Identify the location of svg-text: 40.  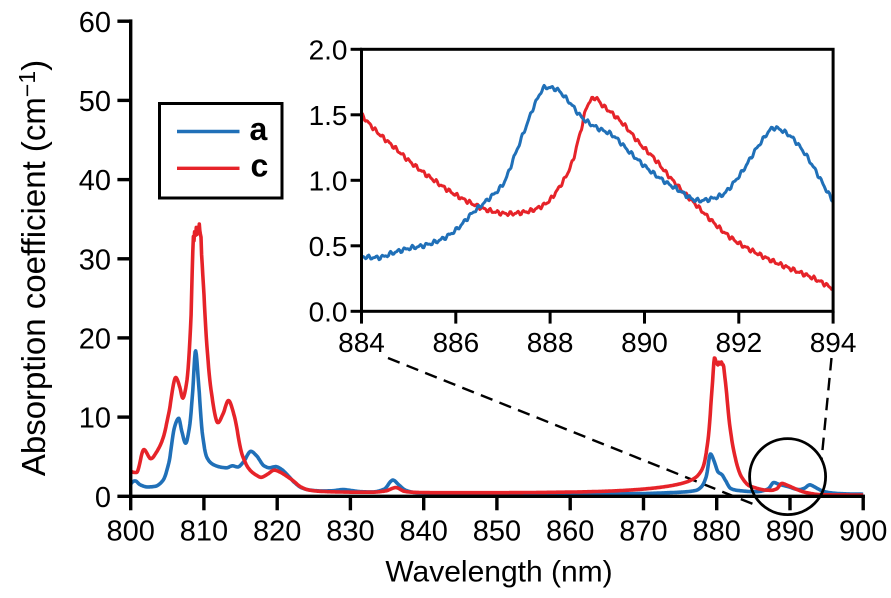
(95, 181).